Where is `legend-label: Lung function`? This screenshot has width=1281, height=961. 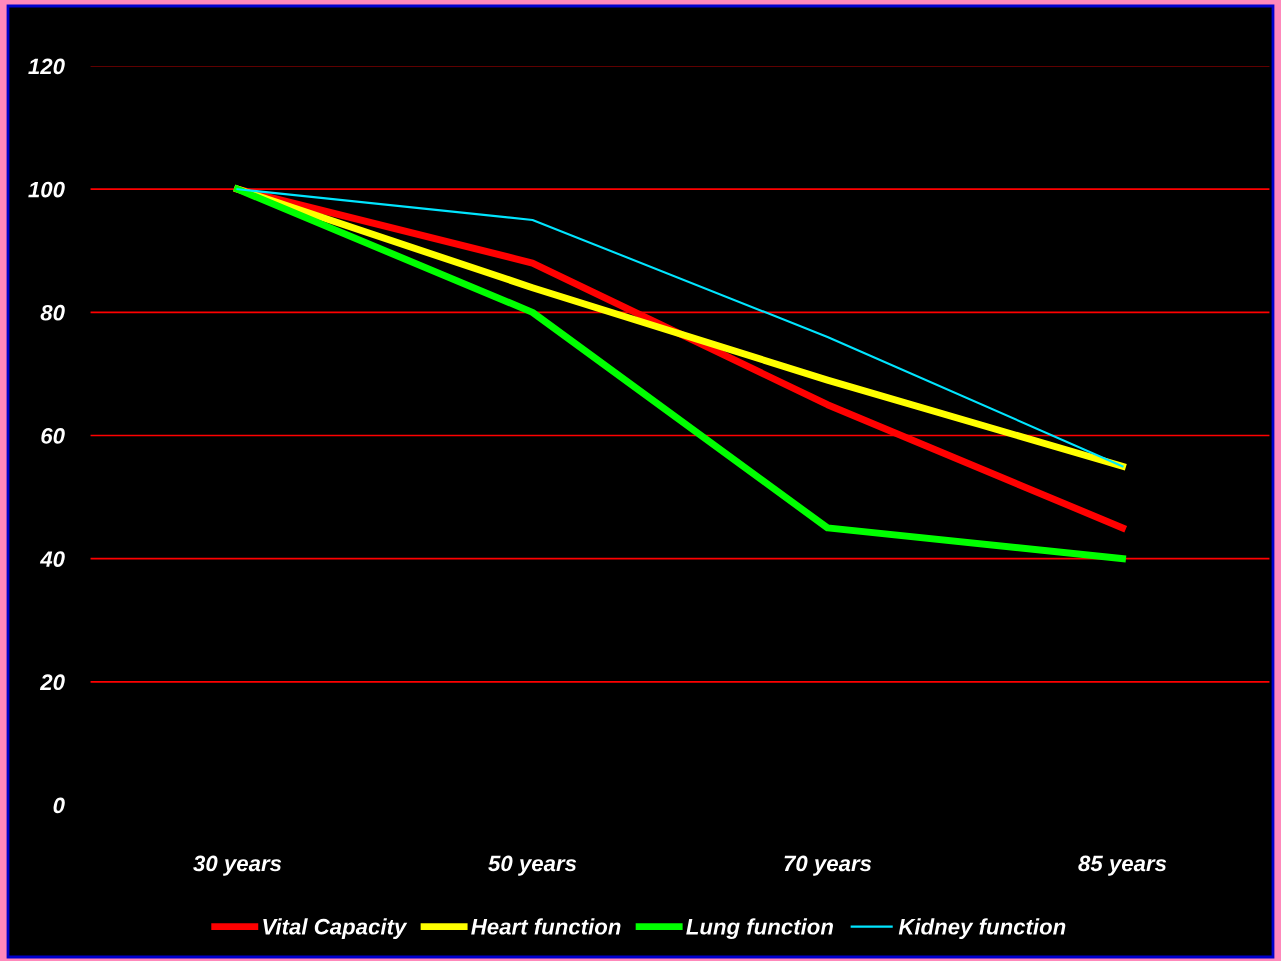
legend-label: Lung function is located at coordinates (759, 928).